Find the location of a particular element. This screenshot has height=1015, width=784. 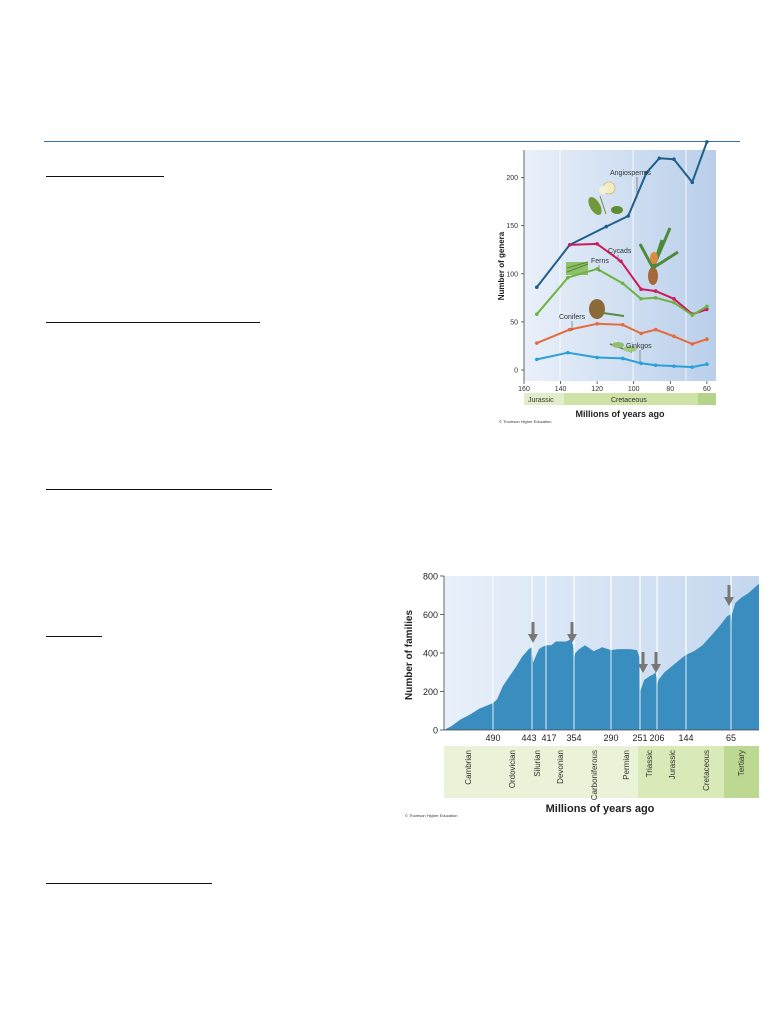

period-band-tertiary is located at coordinates (707, 399).